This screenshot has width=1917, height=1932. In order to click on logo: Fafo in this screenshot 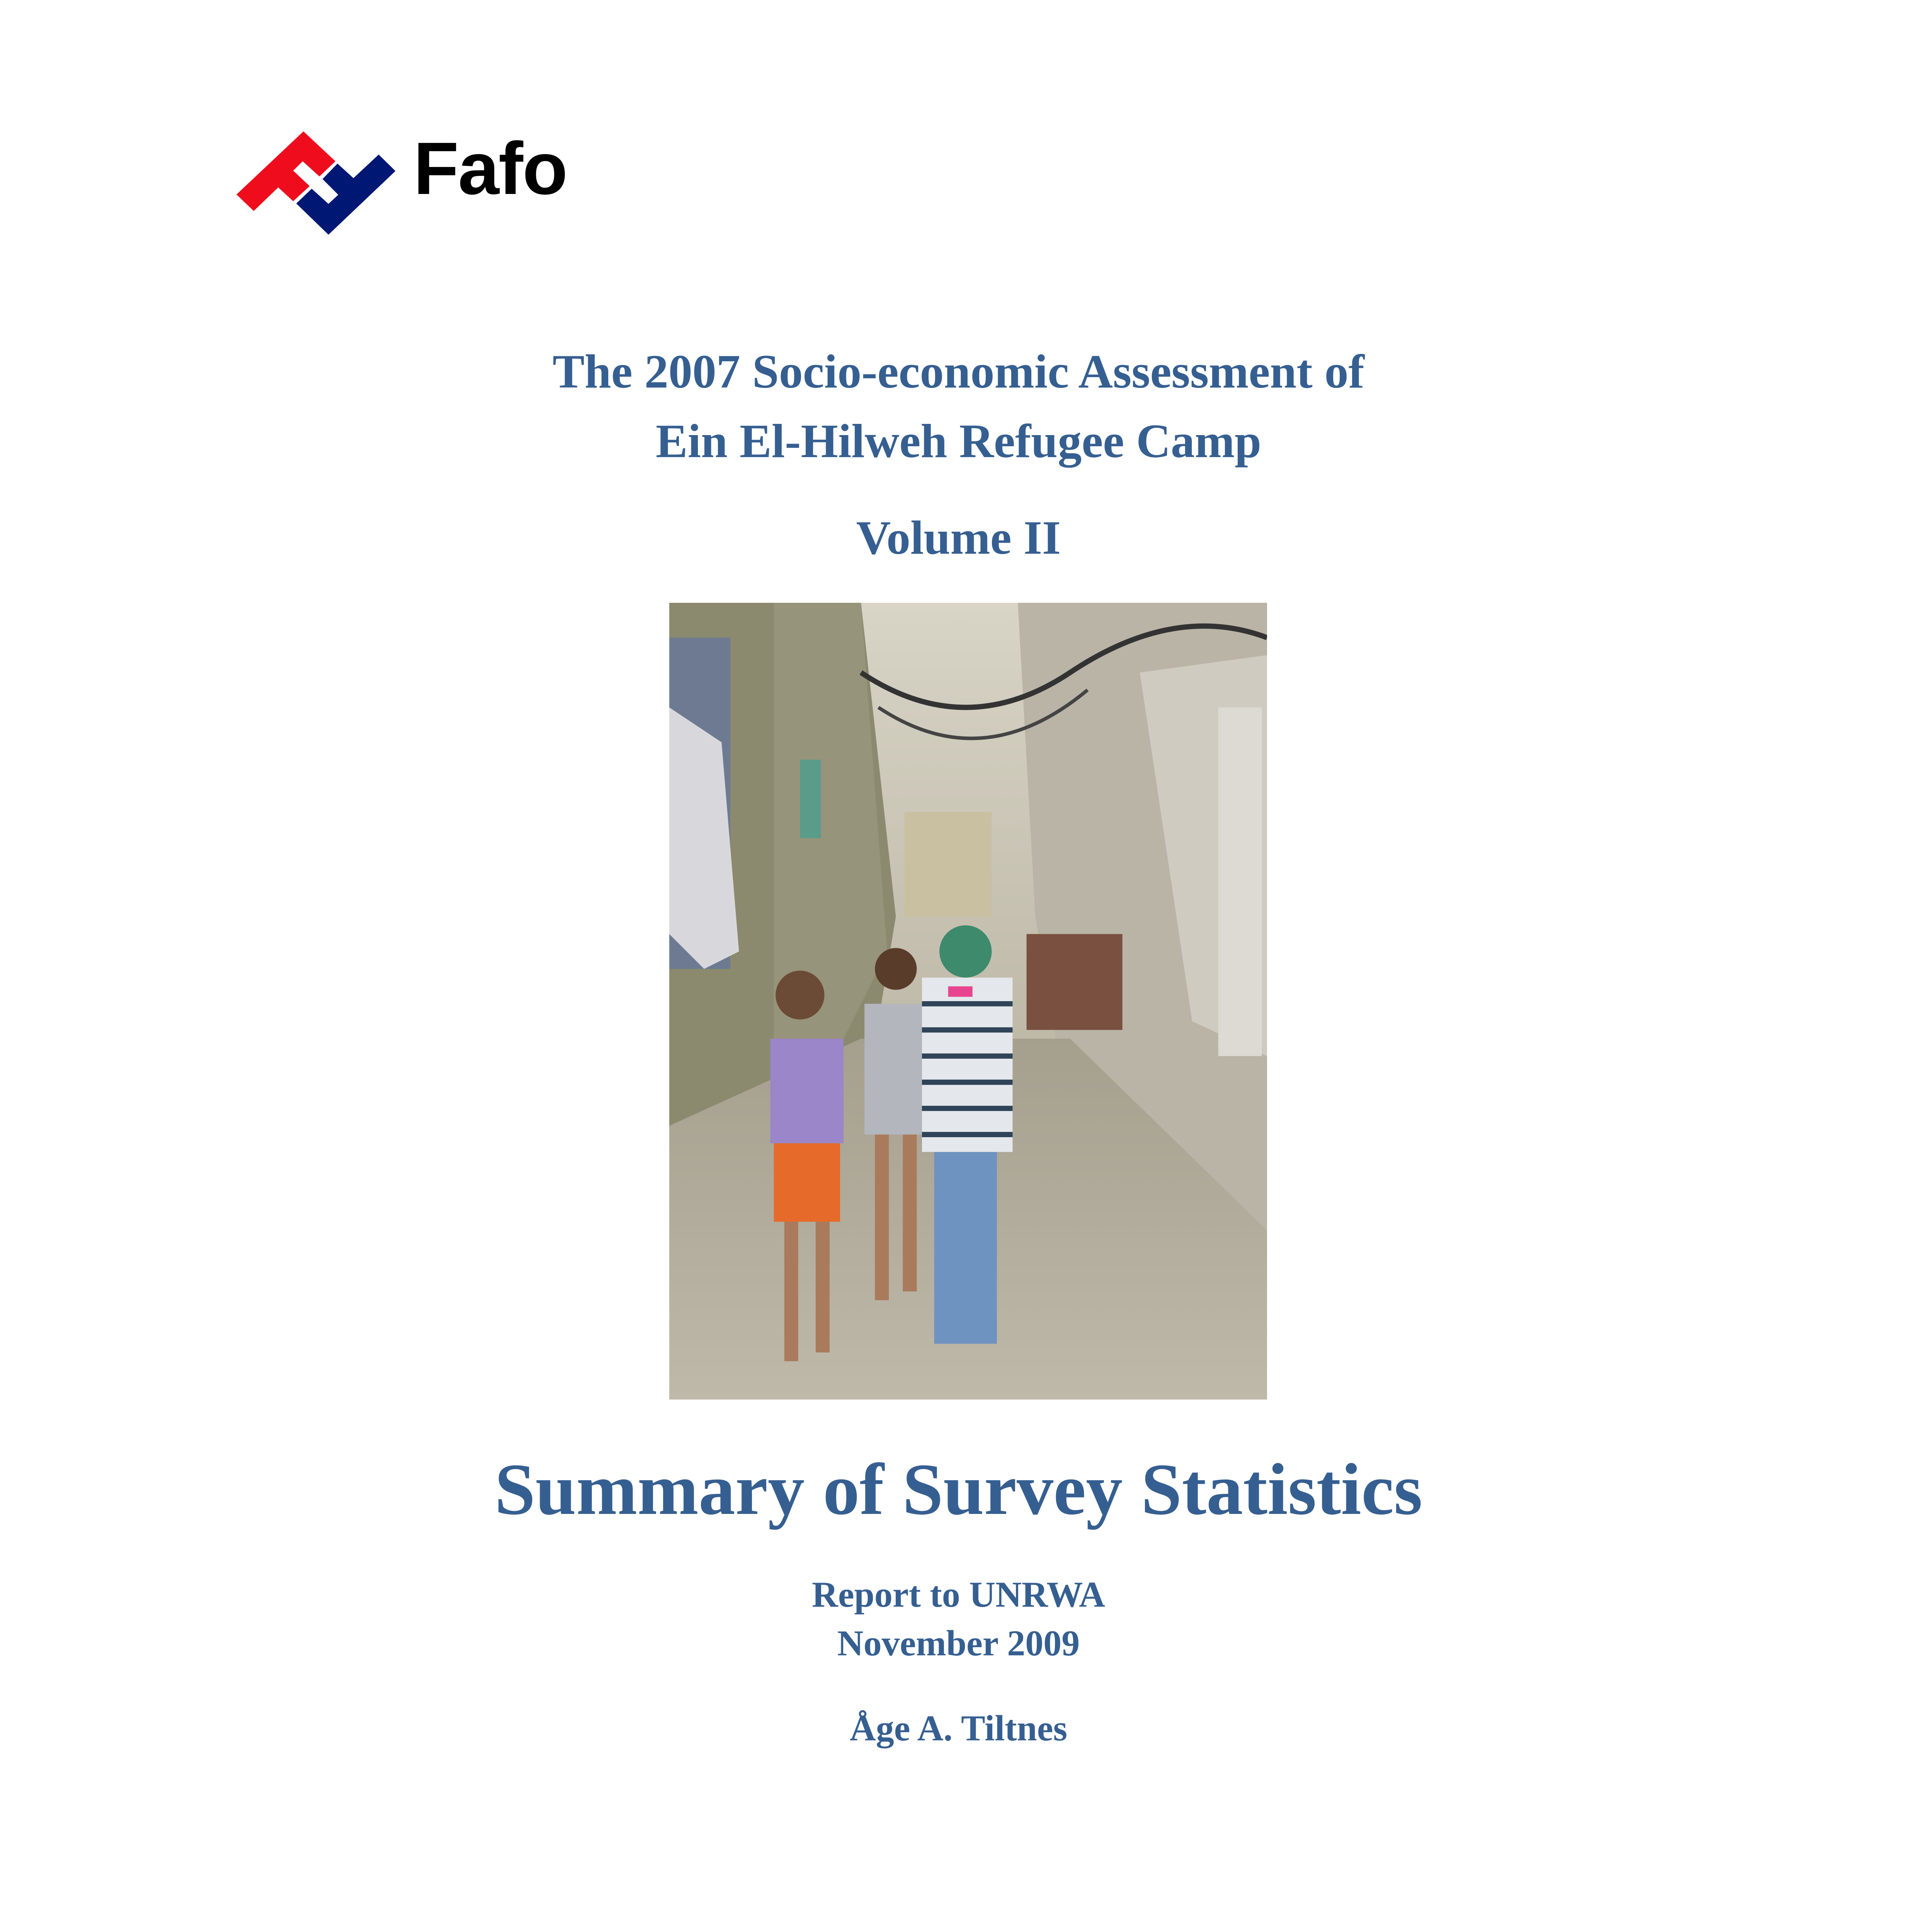, I will do `click(958, 185)`.